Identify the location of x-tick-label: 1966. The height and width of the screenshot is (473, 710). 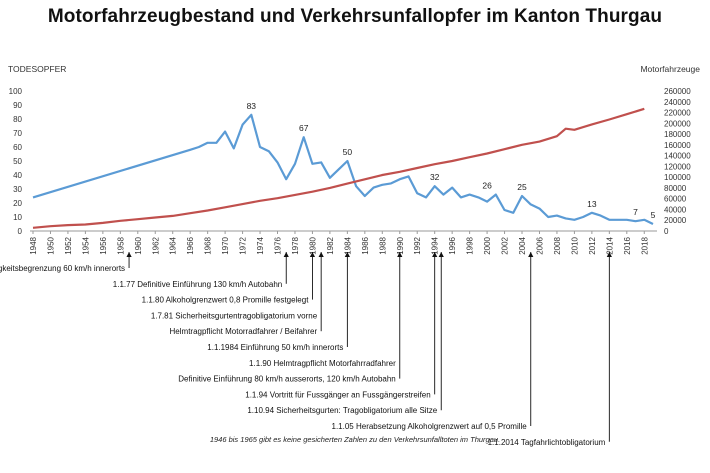
(190, 245).